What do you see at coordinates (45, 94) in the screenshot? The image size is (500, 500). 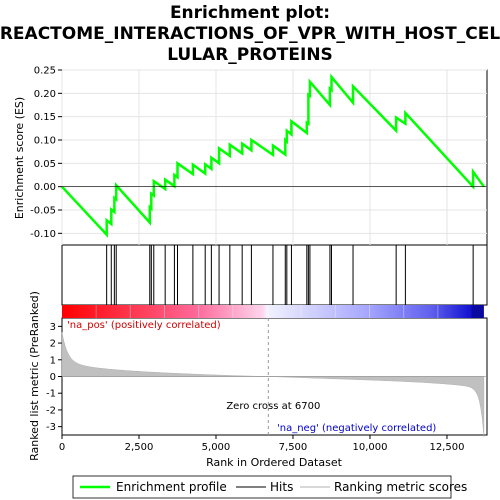 I see `es-y-tick-label: 0.20` at bounding box center [45, 94].